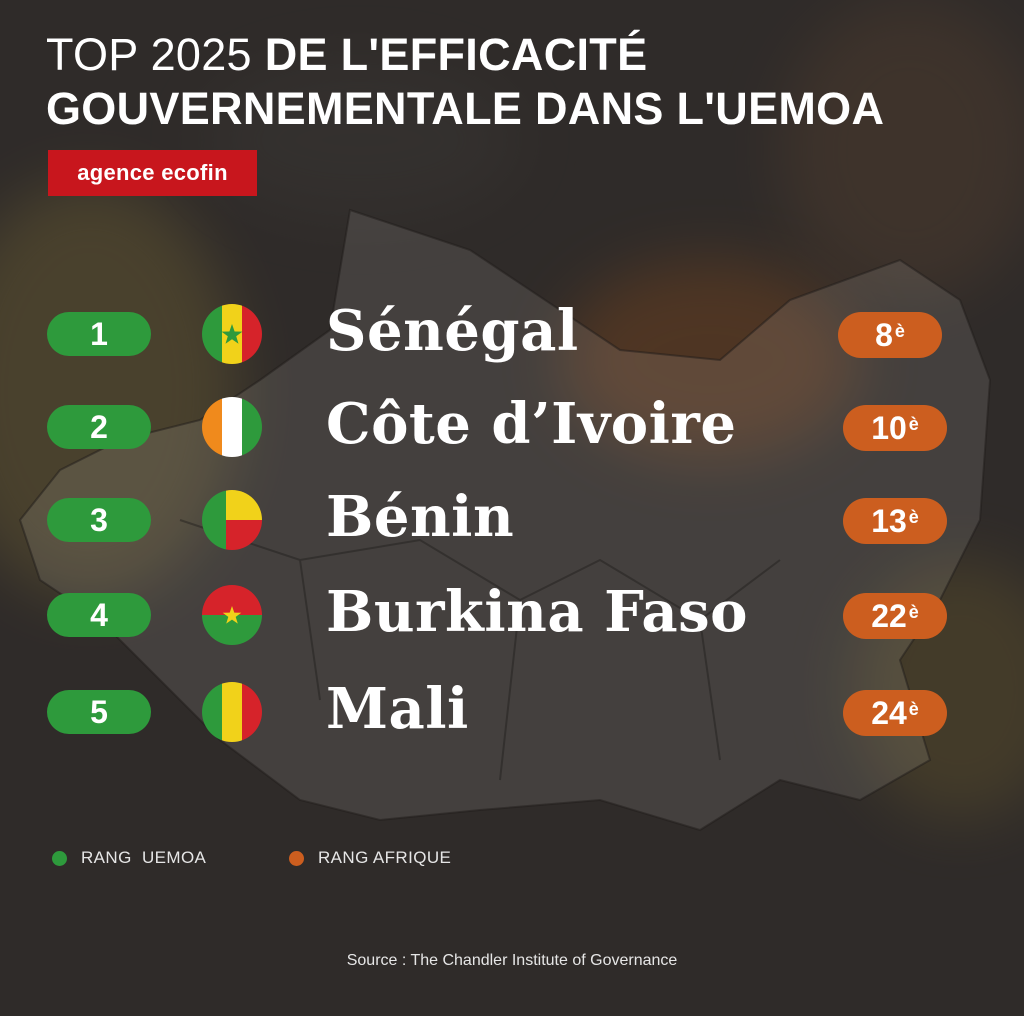 The image size is (1024, 1016). I want to click on country-name: Bénin, so click(420, 517).